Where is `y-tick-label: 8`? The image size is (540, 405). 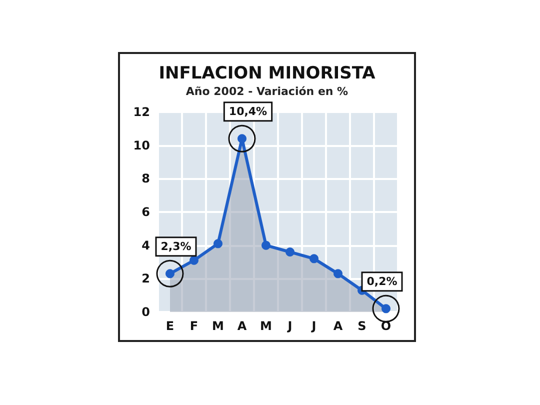
y-tick-label: 8 is located at coordinates (146, 179).